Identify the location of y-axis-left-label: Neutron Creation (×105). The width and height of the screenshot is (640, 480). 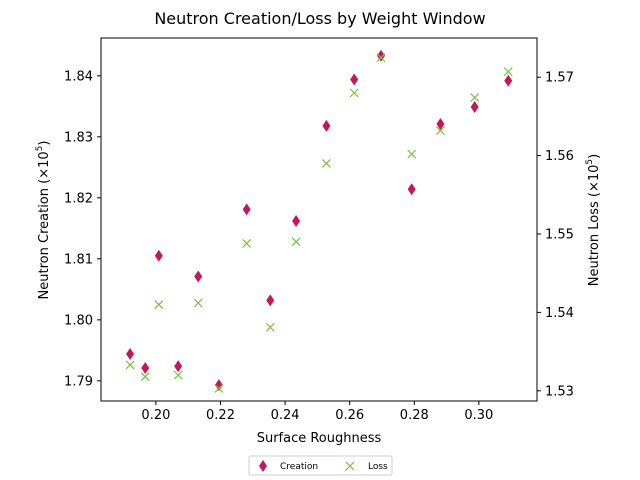
(43, 220).